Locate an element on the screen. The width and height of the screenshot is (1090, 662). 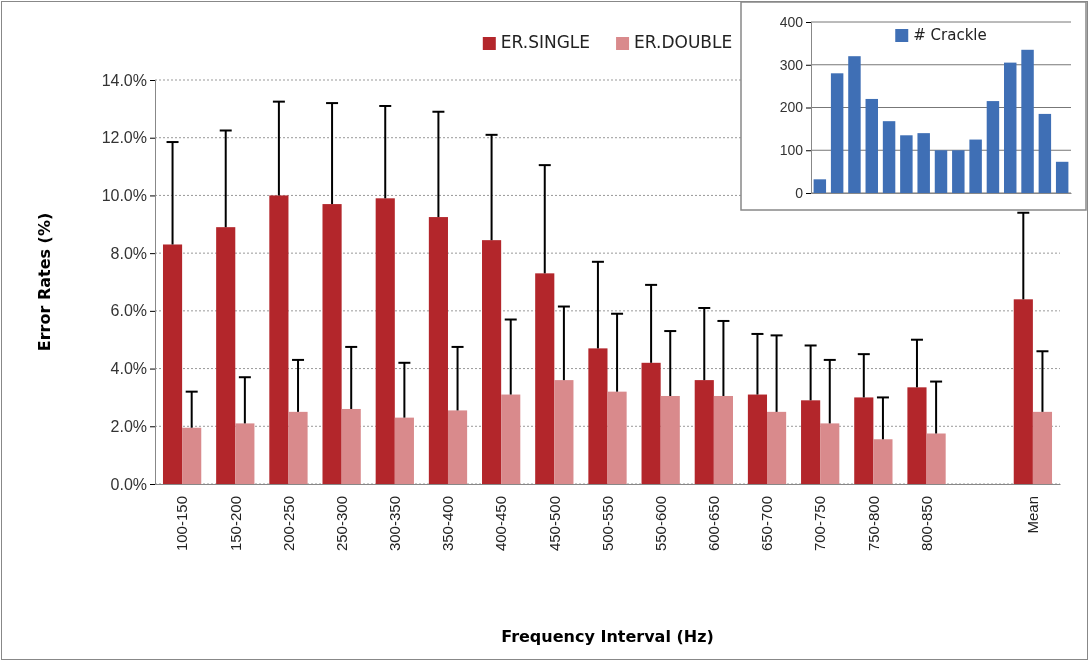
y-tick-label: 100 is located at coordinates (791, 150).